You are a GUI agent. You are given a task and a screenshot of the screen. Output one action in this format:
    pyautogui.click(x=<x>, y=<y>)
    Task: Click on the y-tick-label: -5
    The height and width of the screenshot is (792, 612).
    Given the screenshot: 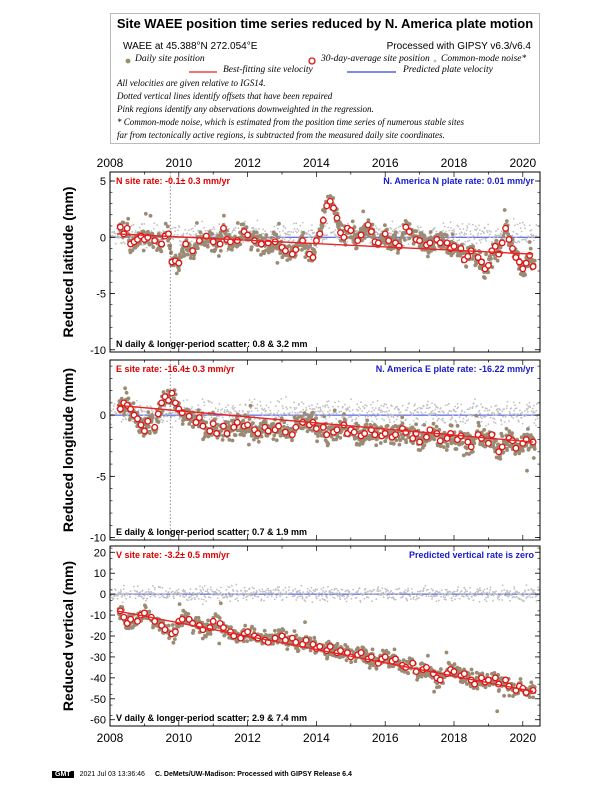 What is the action you would take?
    pyautogui.click(x=101, y=477)
    